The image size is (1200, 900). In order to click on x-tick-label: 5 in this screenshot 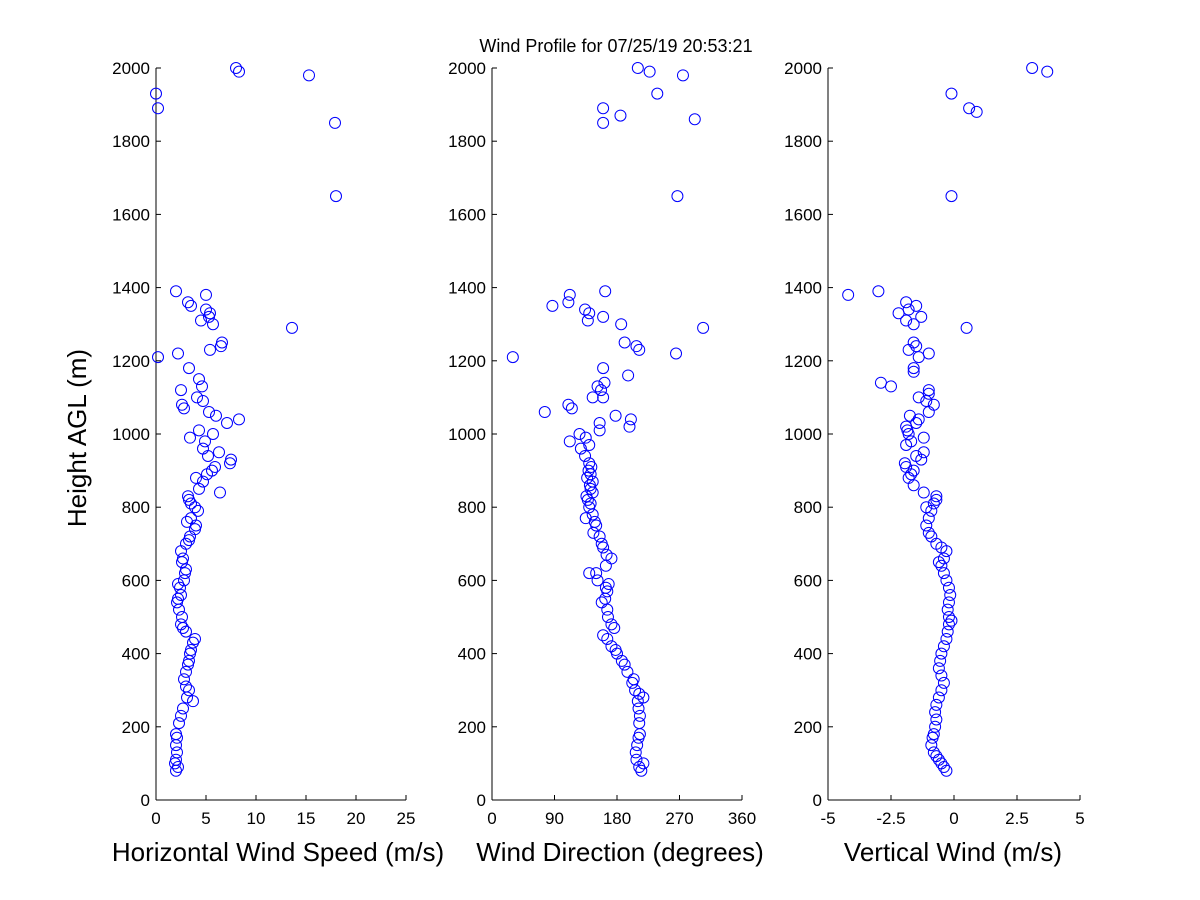, I will do `click(205, 818)`.